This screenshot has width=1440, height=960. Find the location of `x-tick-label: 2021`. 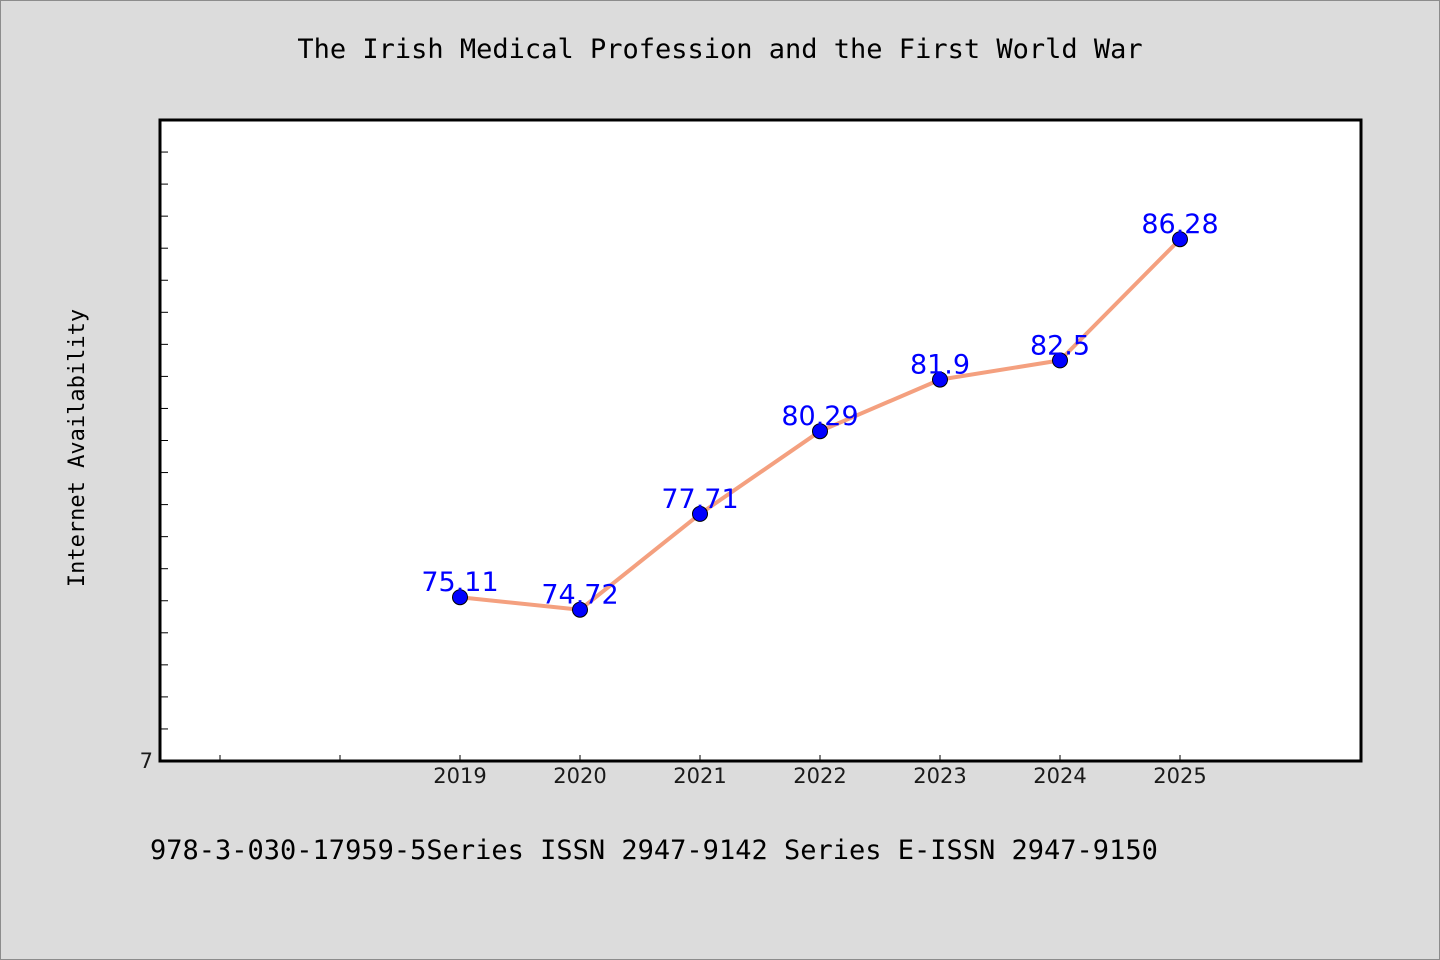

x-tick-label: 2021 is located at coordinates (699, 776).